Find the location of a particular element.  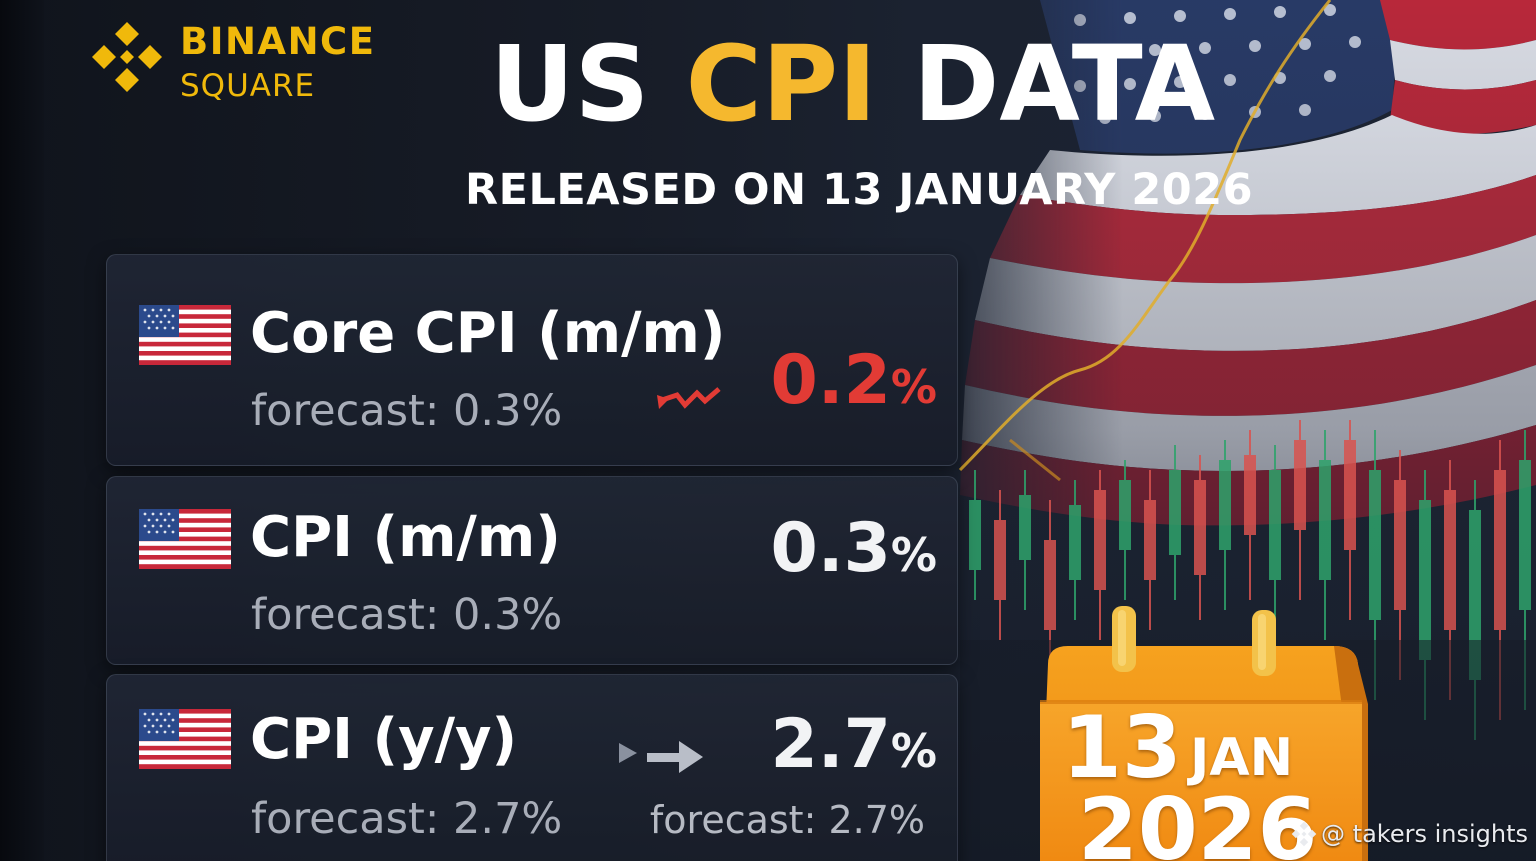

indicator-value: 2.7% is located at coordinates (853, 748).